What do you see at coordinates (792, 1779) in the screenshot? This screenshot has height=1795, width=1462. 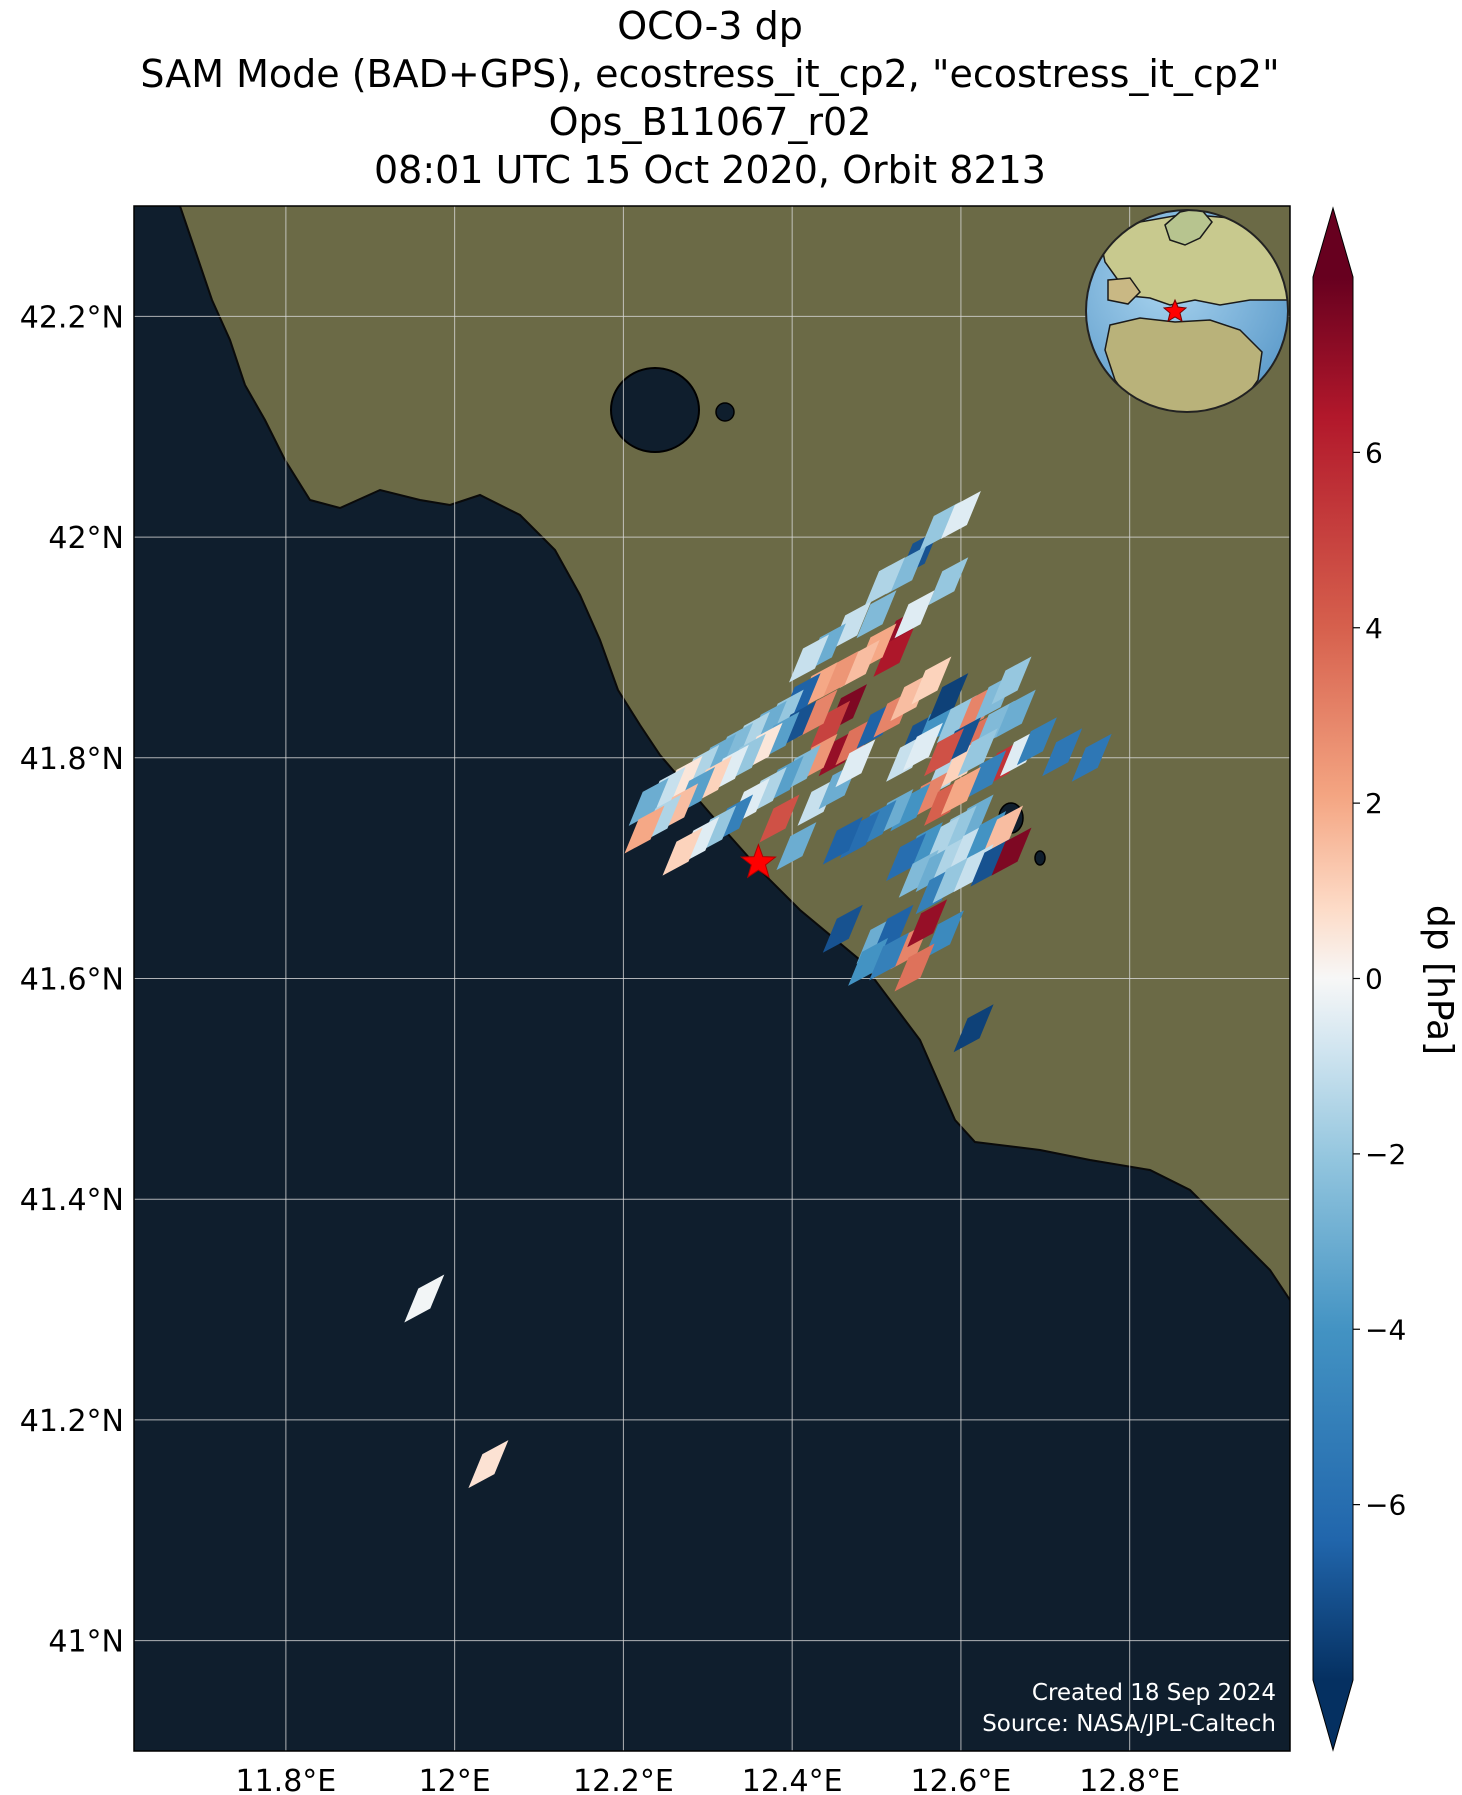 I see `lon-tick-label: 12.4°E` at bounding box center [792, 1779].